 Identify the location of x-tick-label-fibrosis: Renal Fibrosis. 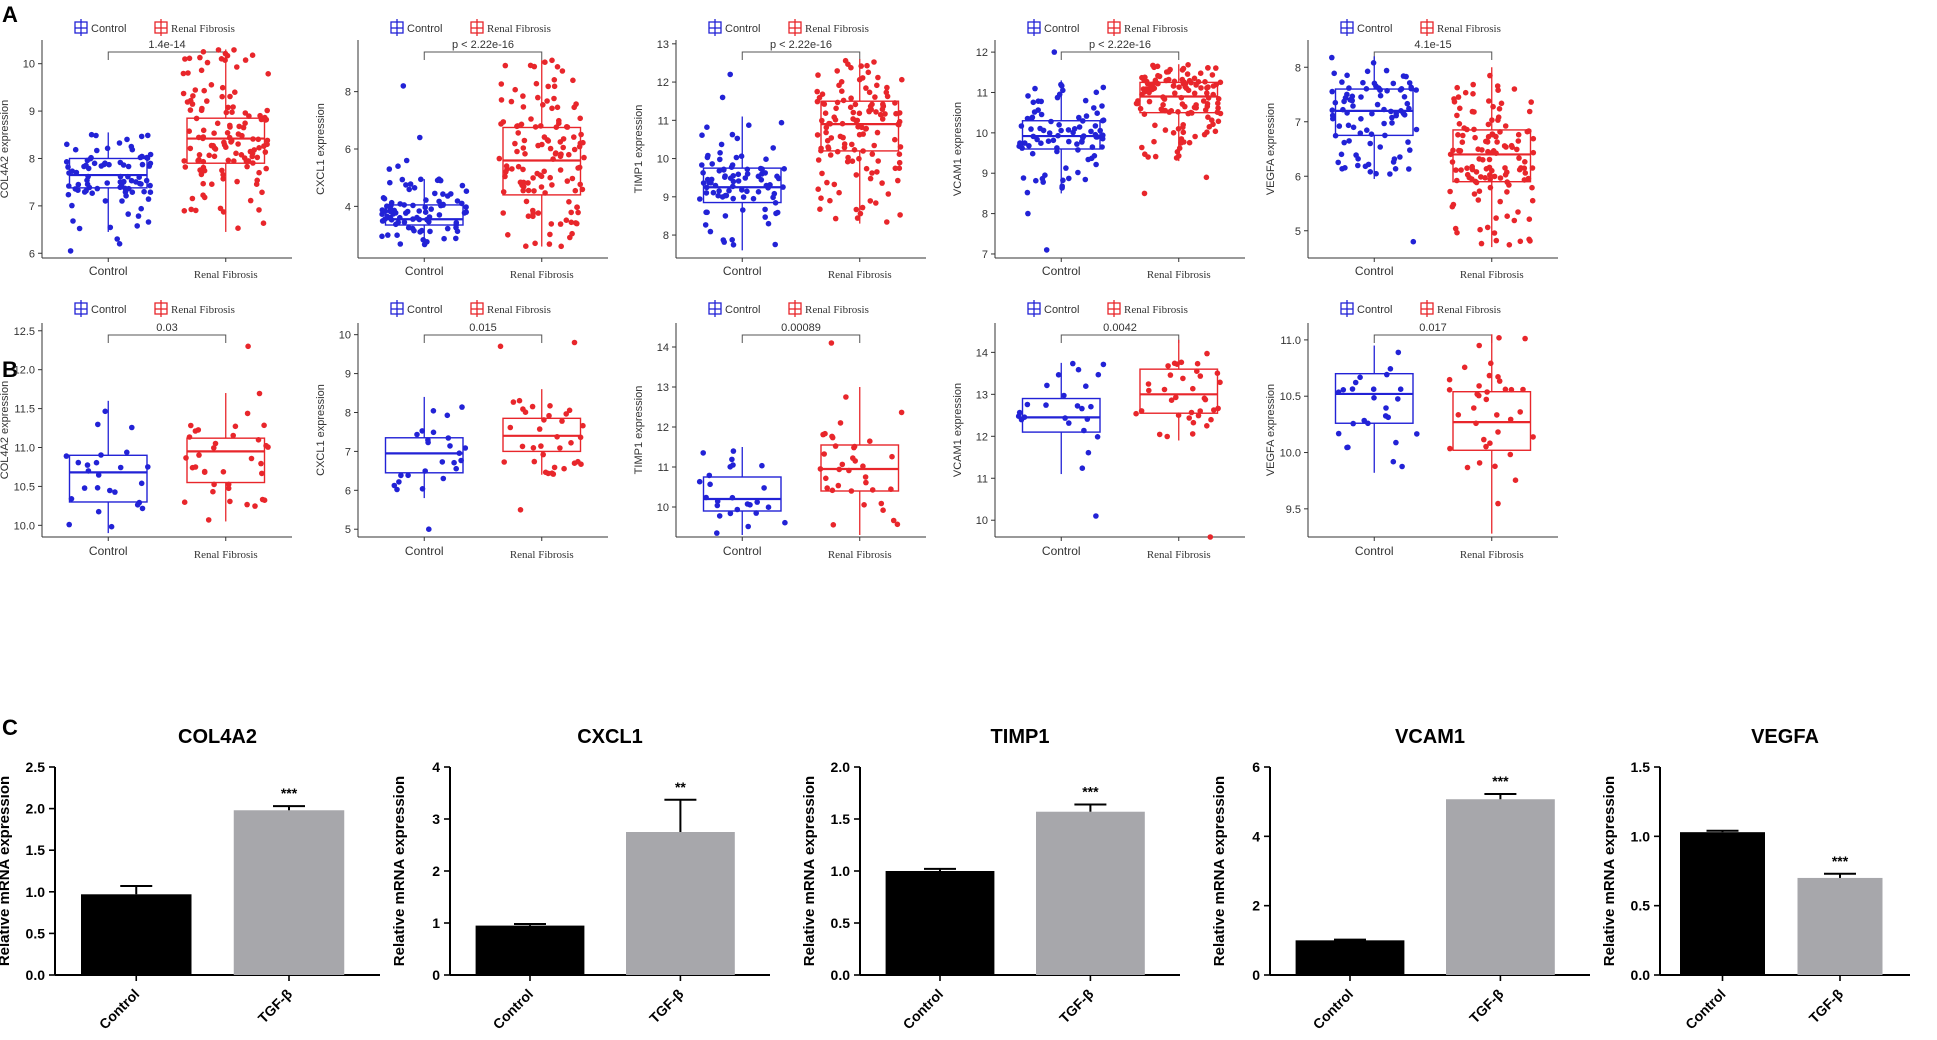
(1492, 555).